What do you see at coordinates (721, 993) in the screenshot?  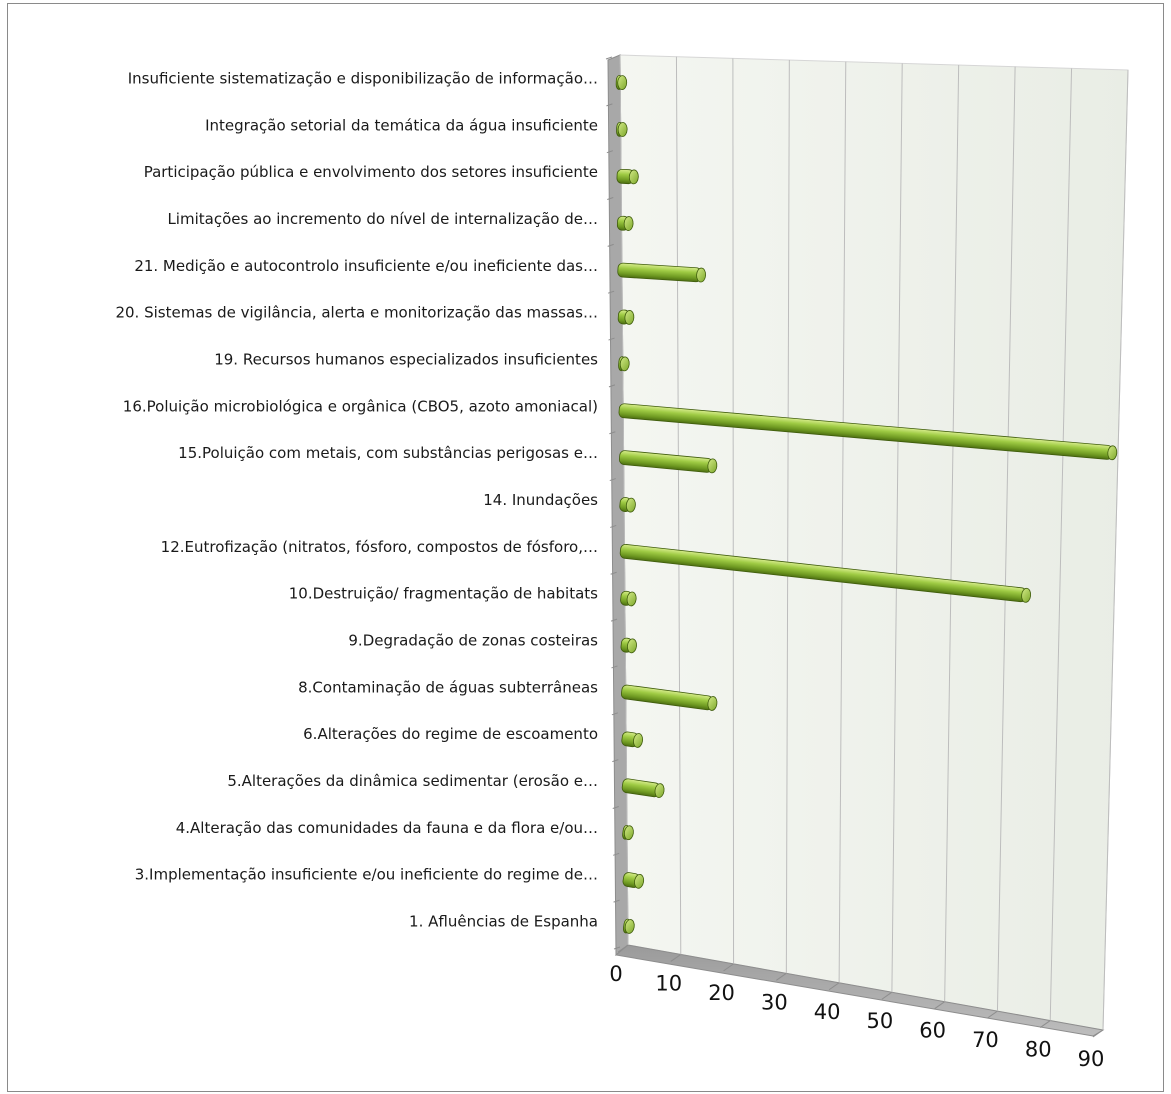 I see `x-tick-label: 20` at bounding box center [721, 993].